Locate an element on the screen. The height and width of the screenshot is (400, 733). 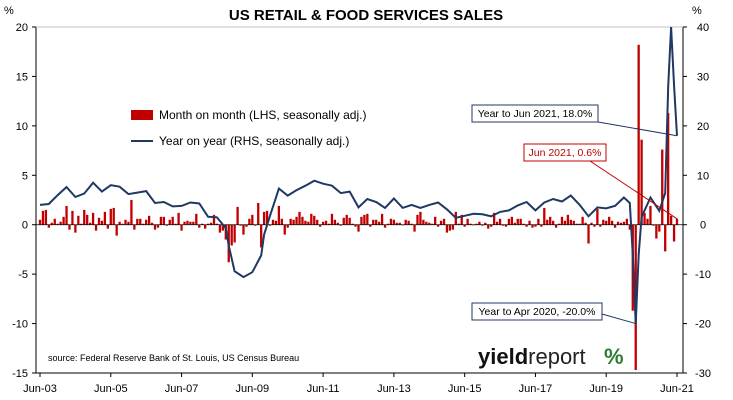
left-tick-label: -15 is located at coordinates (20, 374).